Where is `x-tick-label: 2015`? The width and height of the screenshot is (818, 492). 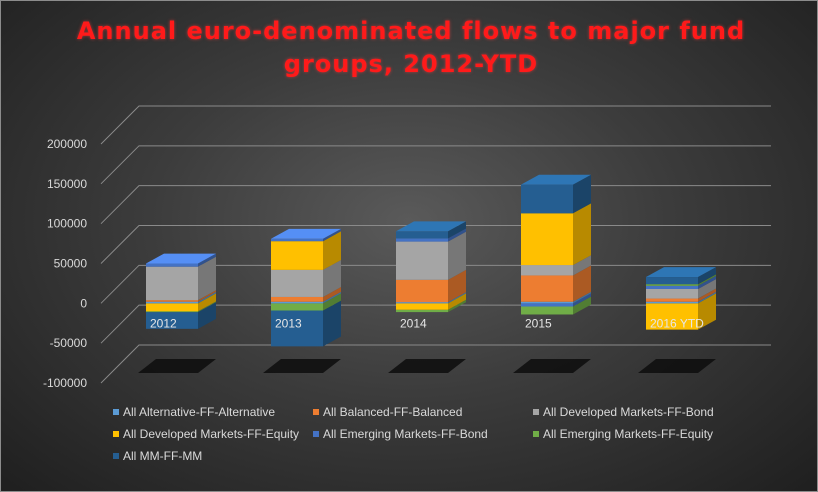
x-tick-label: 2015 is located at coordinates (538, 323).